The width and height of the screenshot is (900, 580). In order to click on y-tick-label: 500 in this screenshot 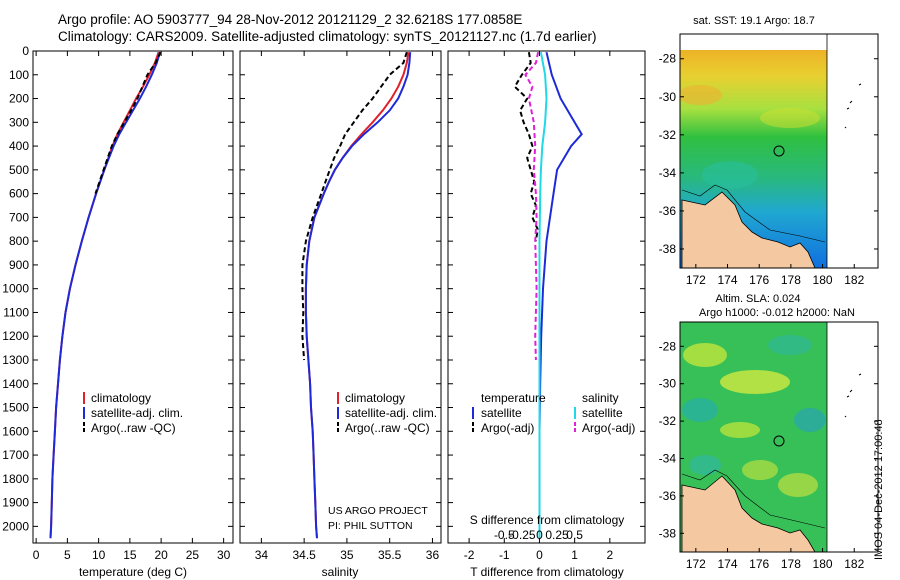, I will do `click(19, 170)`.